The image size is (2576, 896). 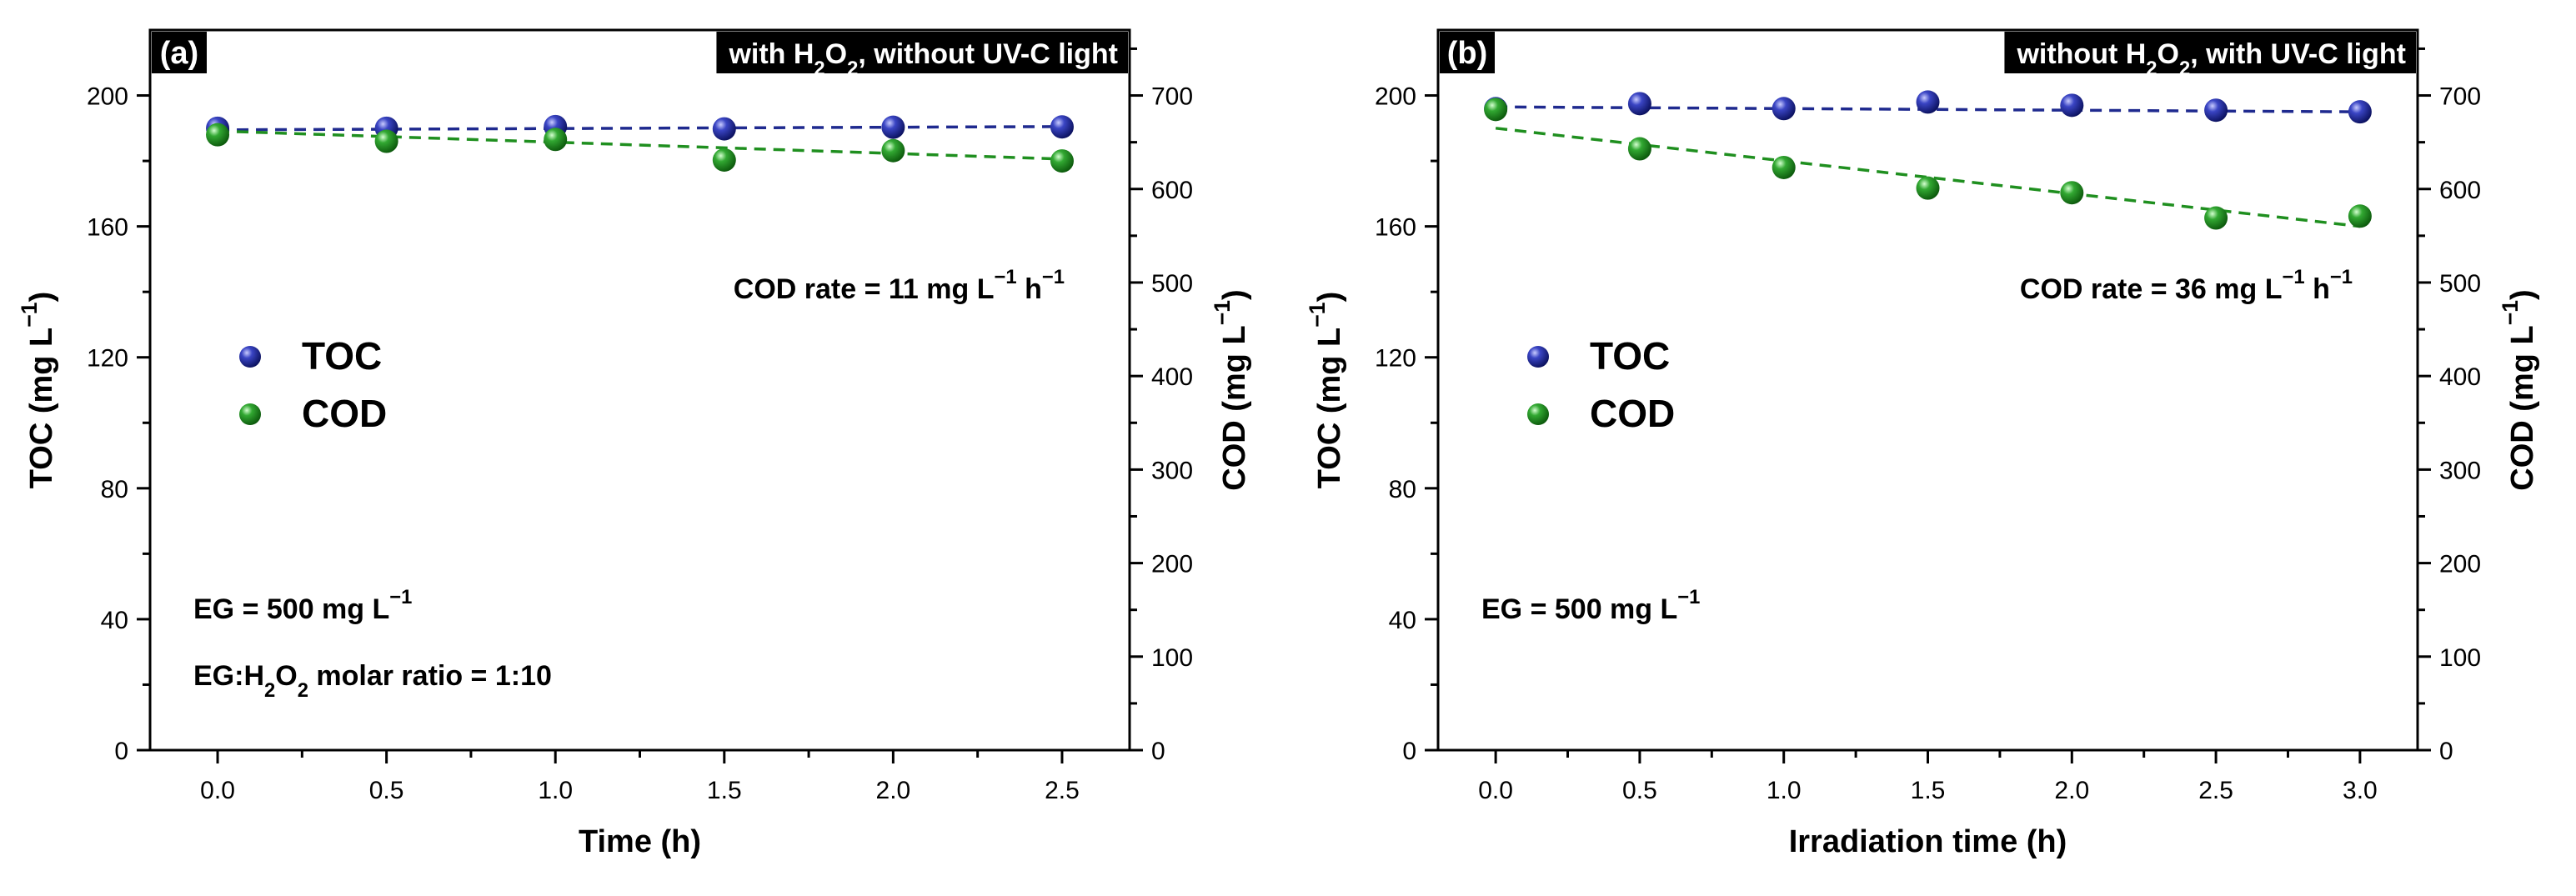 What do you see at coordinates (1928, 842) in the screenshot?
I see `x-axis-label: Irradiation time (h)` at bounding box center [1928, 842].